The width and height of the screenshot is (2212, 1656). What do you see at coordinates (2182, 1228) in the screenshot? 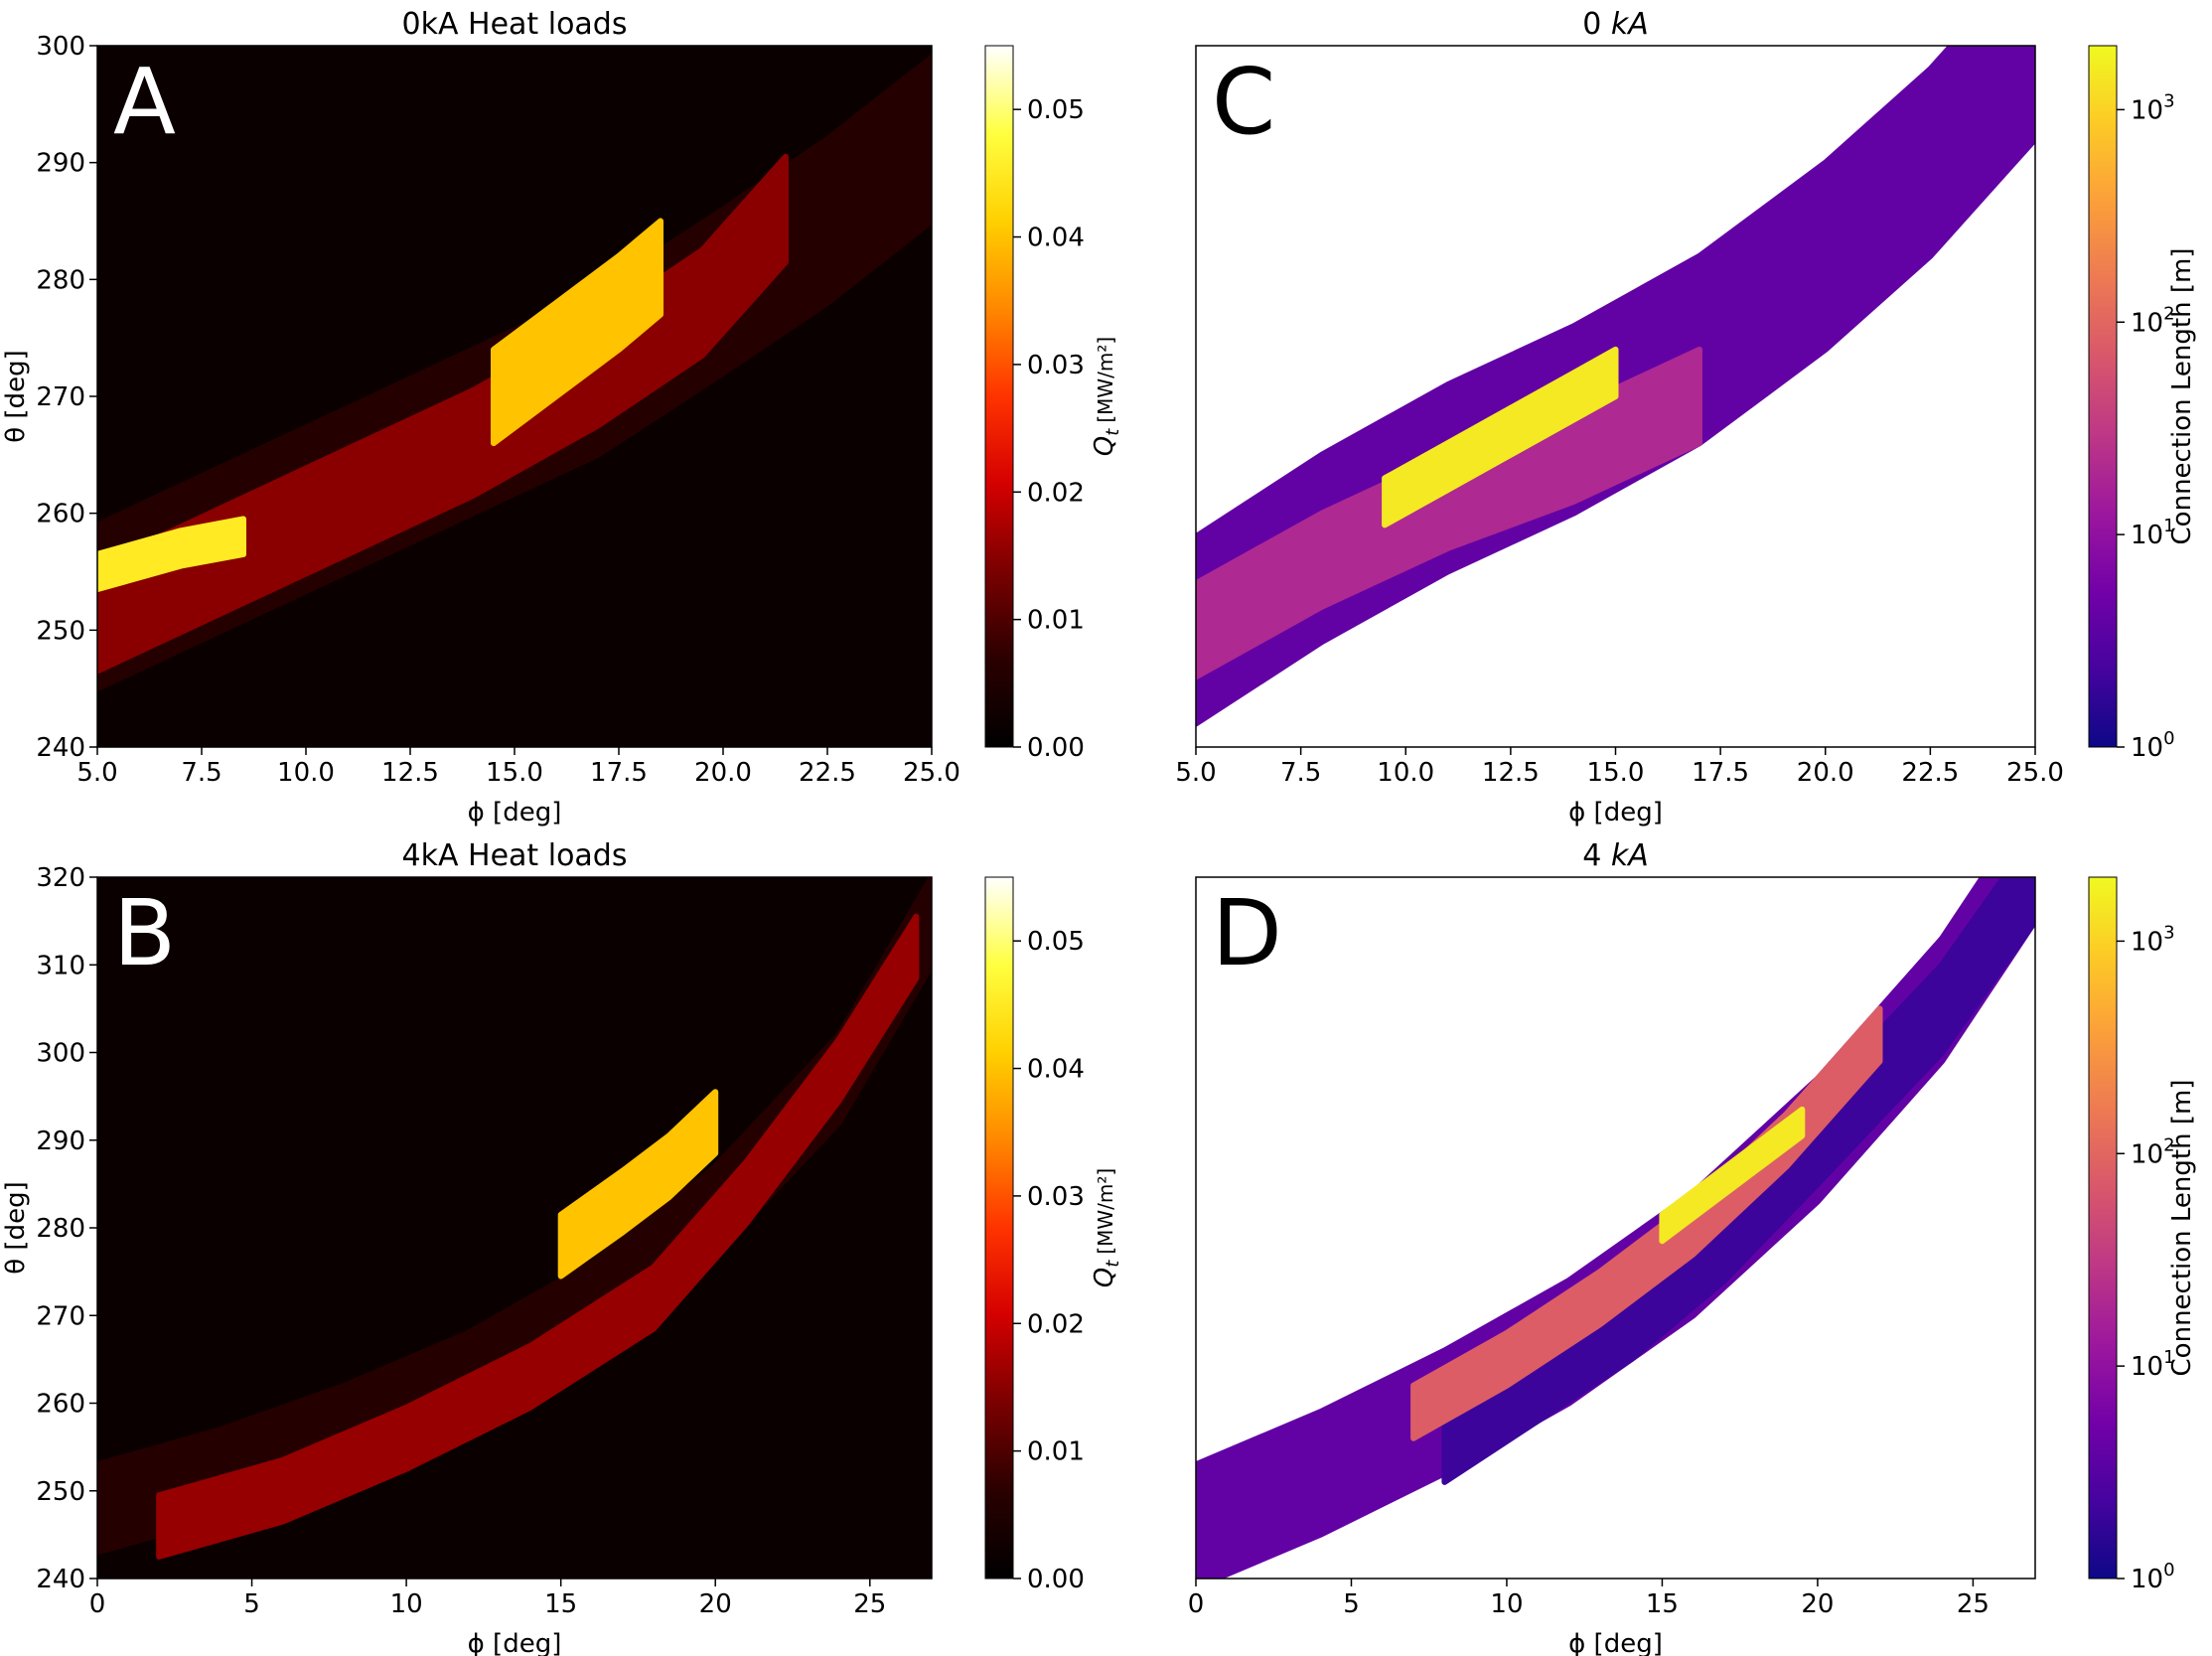
I see `colorbar-label: Connection Length [m]` at bounding box center [2182, 1228].